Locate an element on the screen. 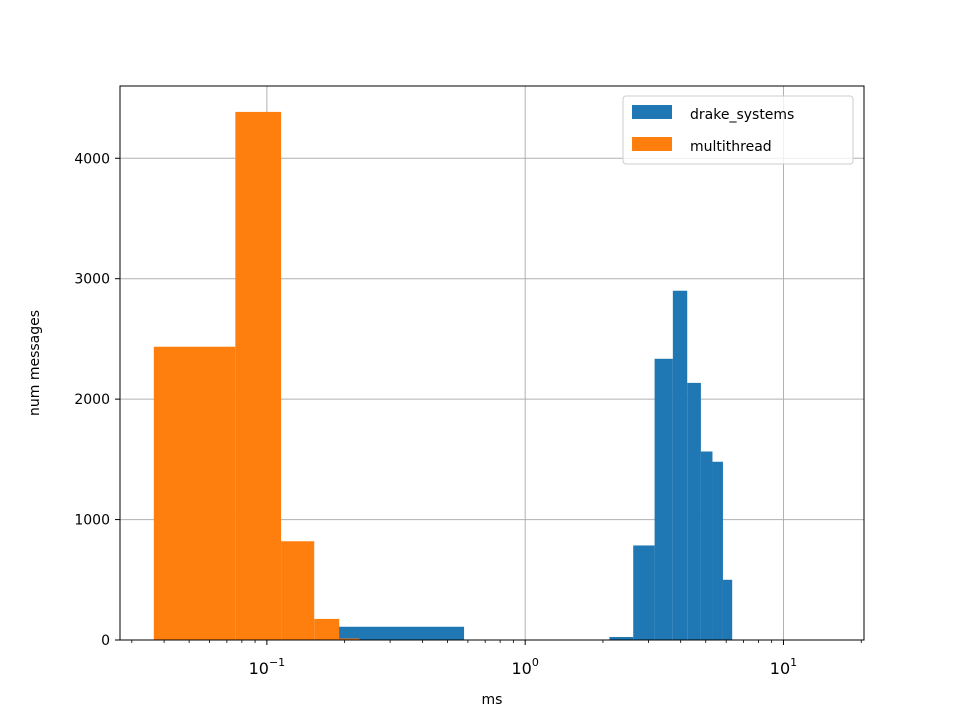  legend-box is located at coordinates (738, 130).